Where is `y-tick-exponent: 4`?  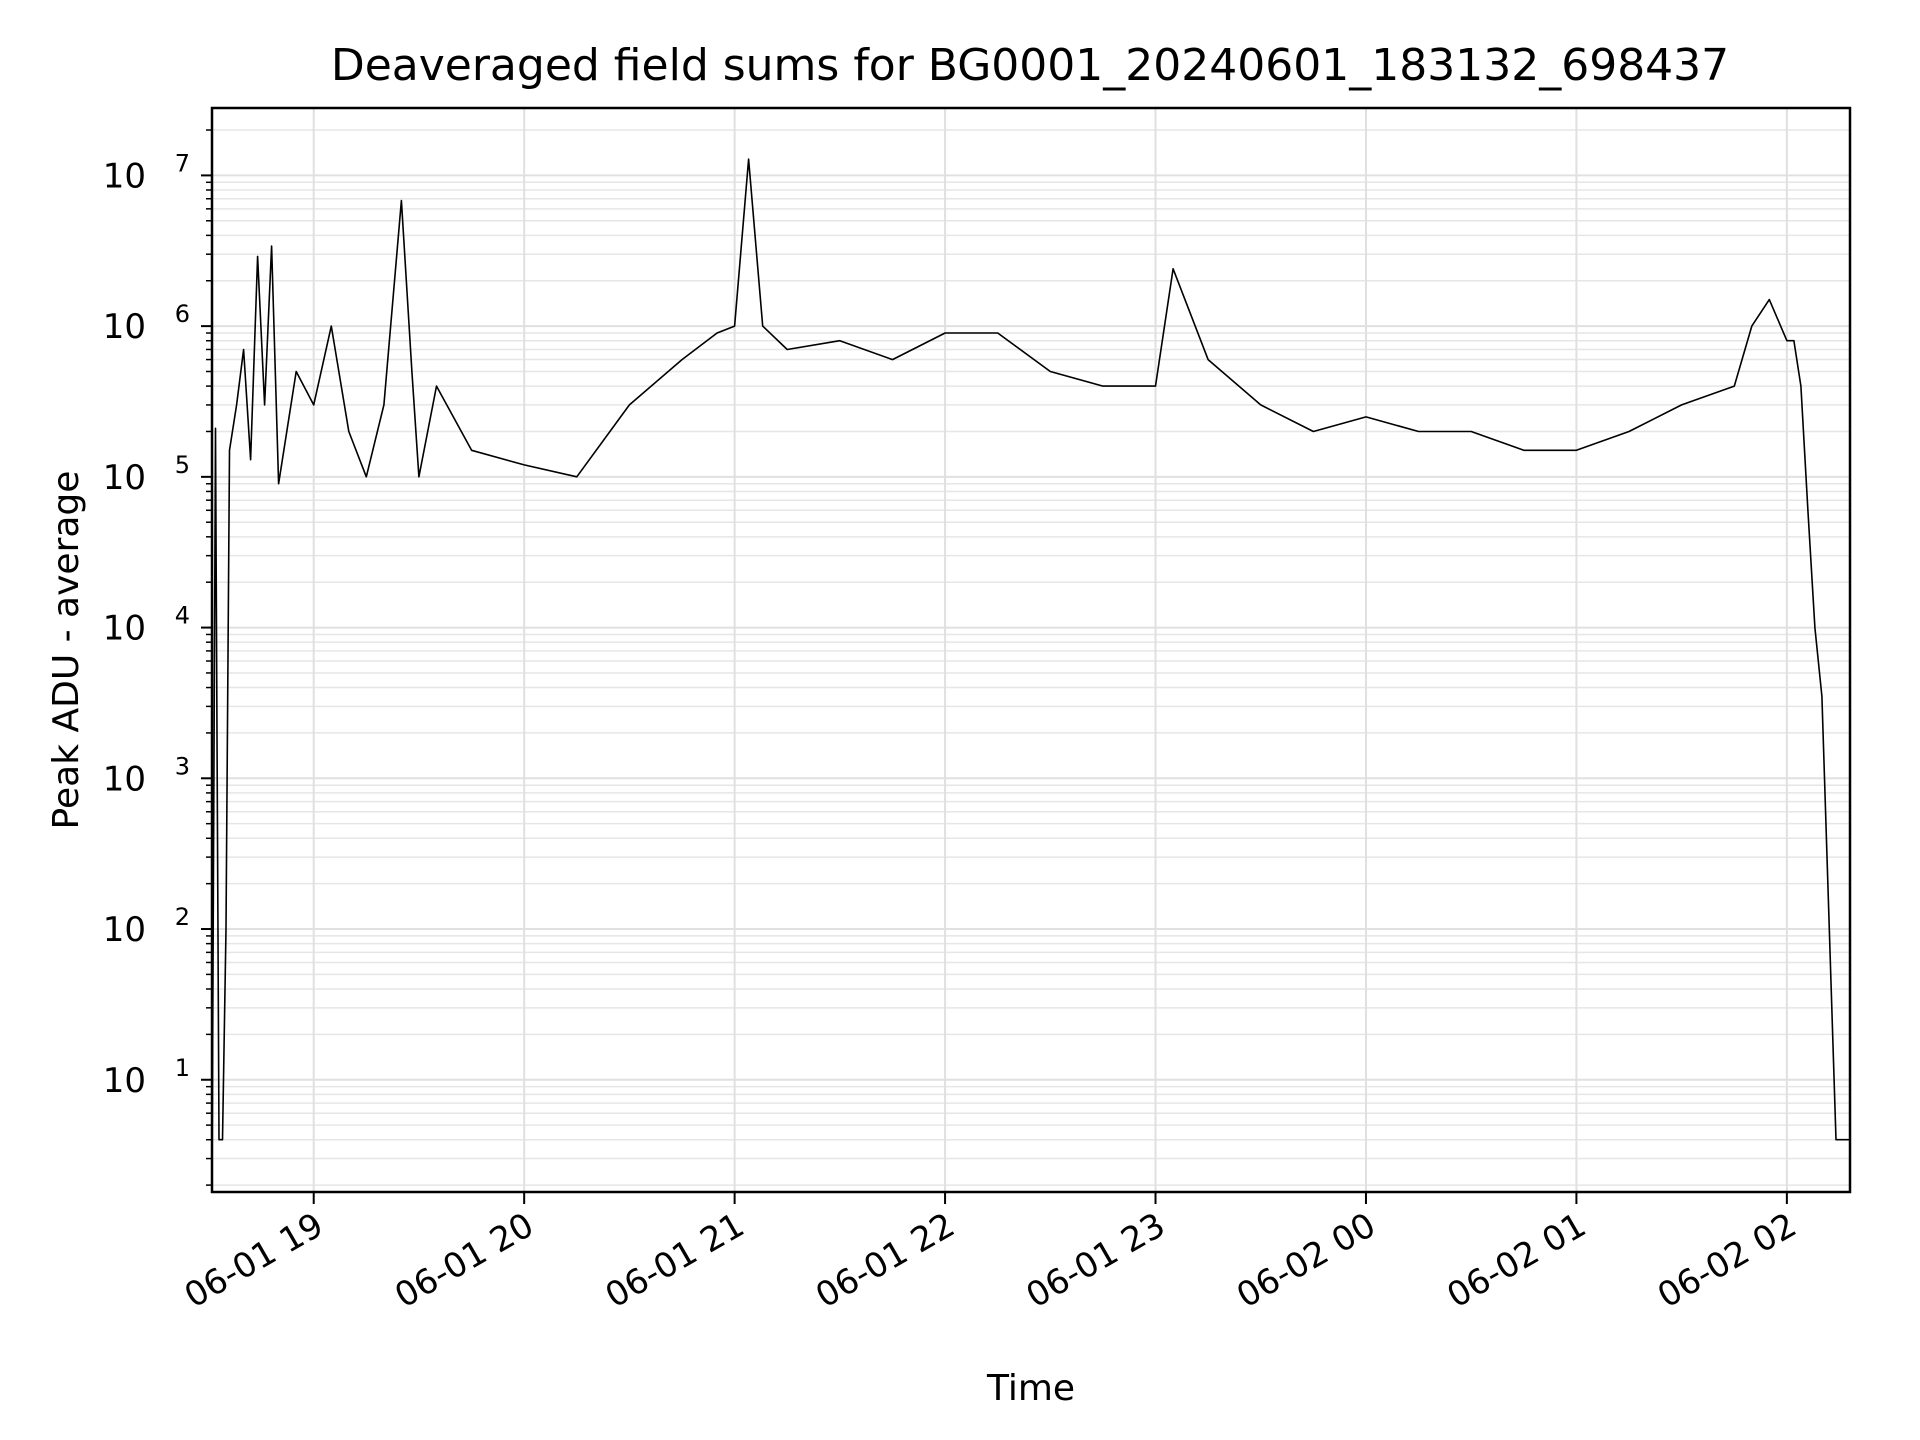 y-tick-exponent: 4 is located at coordinates (182, 616).